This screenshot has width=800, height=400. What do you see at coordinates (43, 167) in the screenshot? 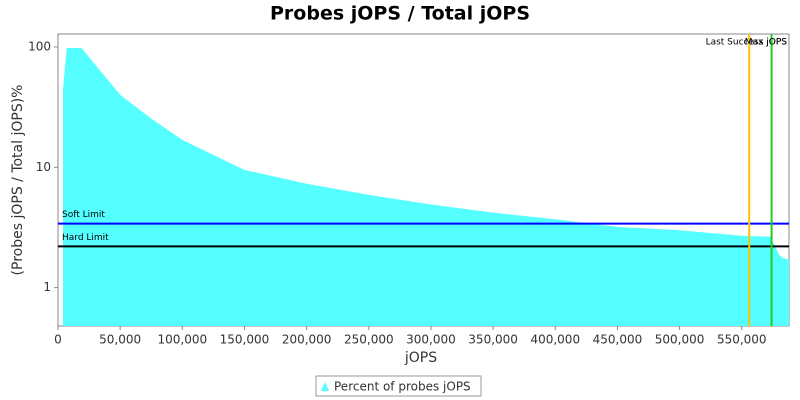
I see `y-tick-label: 10` at bounding box center [43, 167].